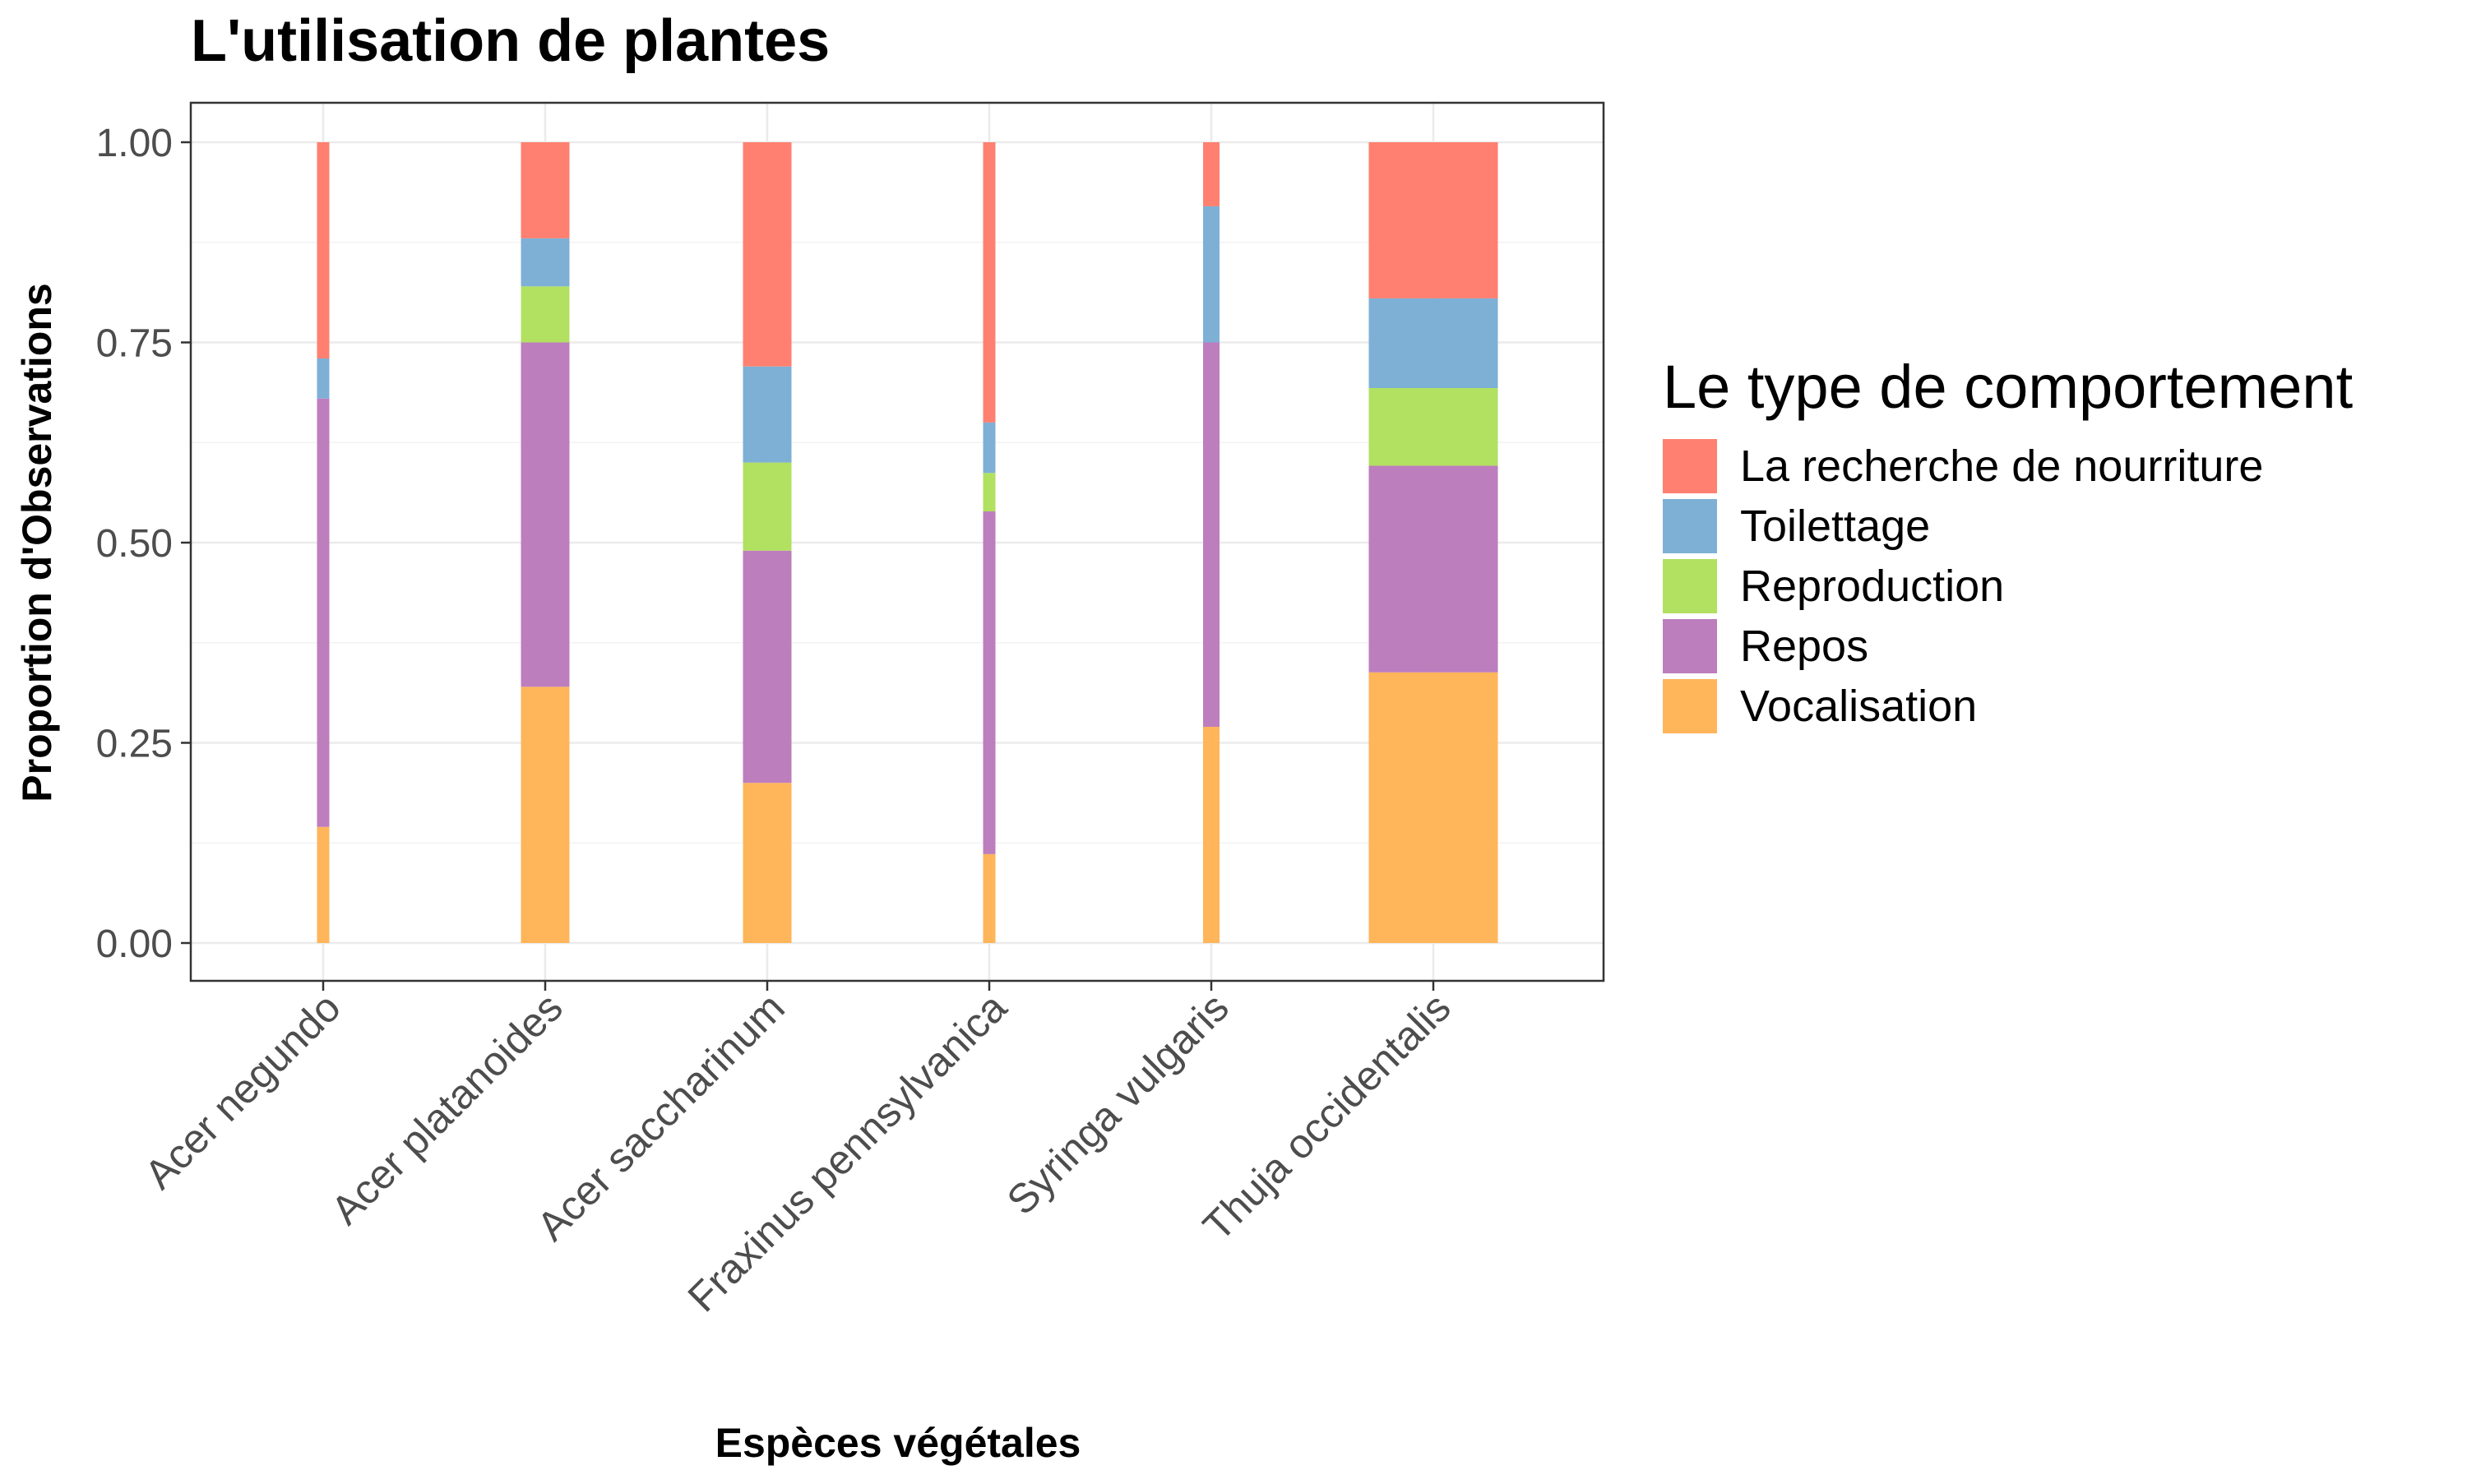 The width and height of the screenshot is (2467, 1484). I want to click on legend-title: Le type de comportement, so click(2008, 387).